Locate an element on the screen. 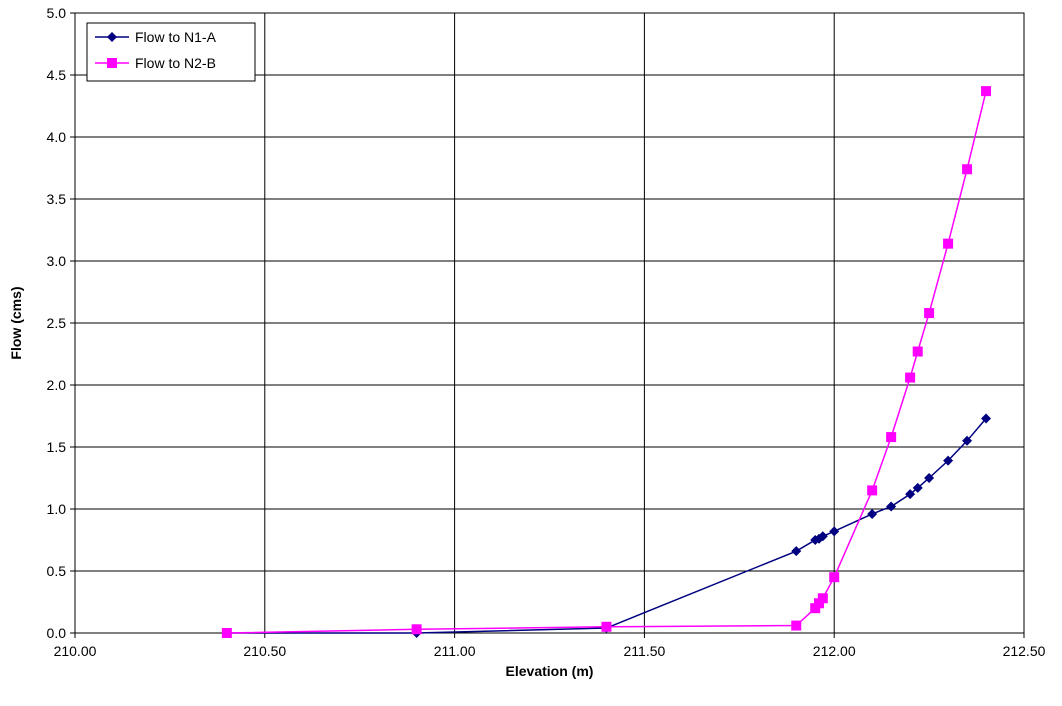  legend-label: Flow to N2-B is located at coordinates (175, 63).